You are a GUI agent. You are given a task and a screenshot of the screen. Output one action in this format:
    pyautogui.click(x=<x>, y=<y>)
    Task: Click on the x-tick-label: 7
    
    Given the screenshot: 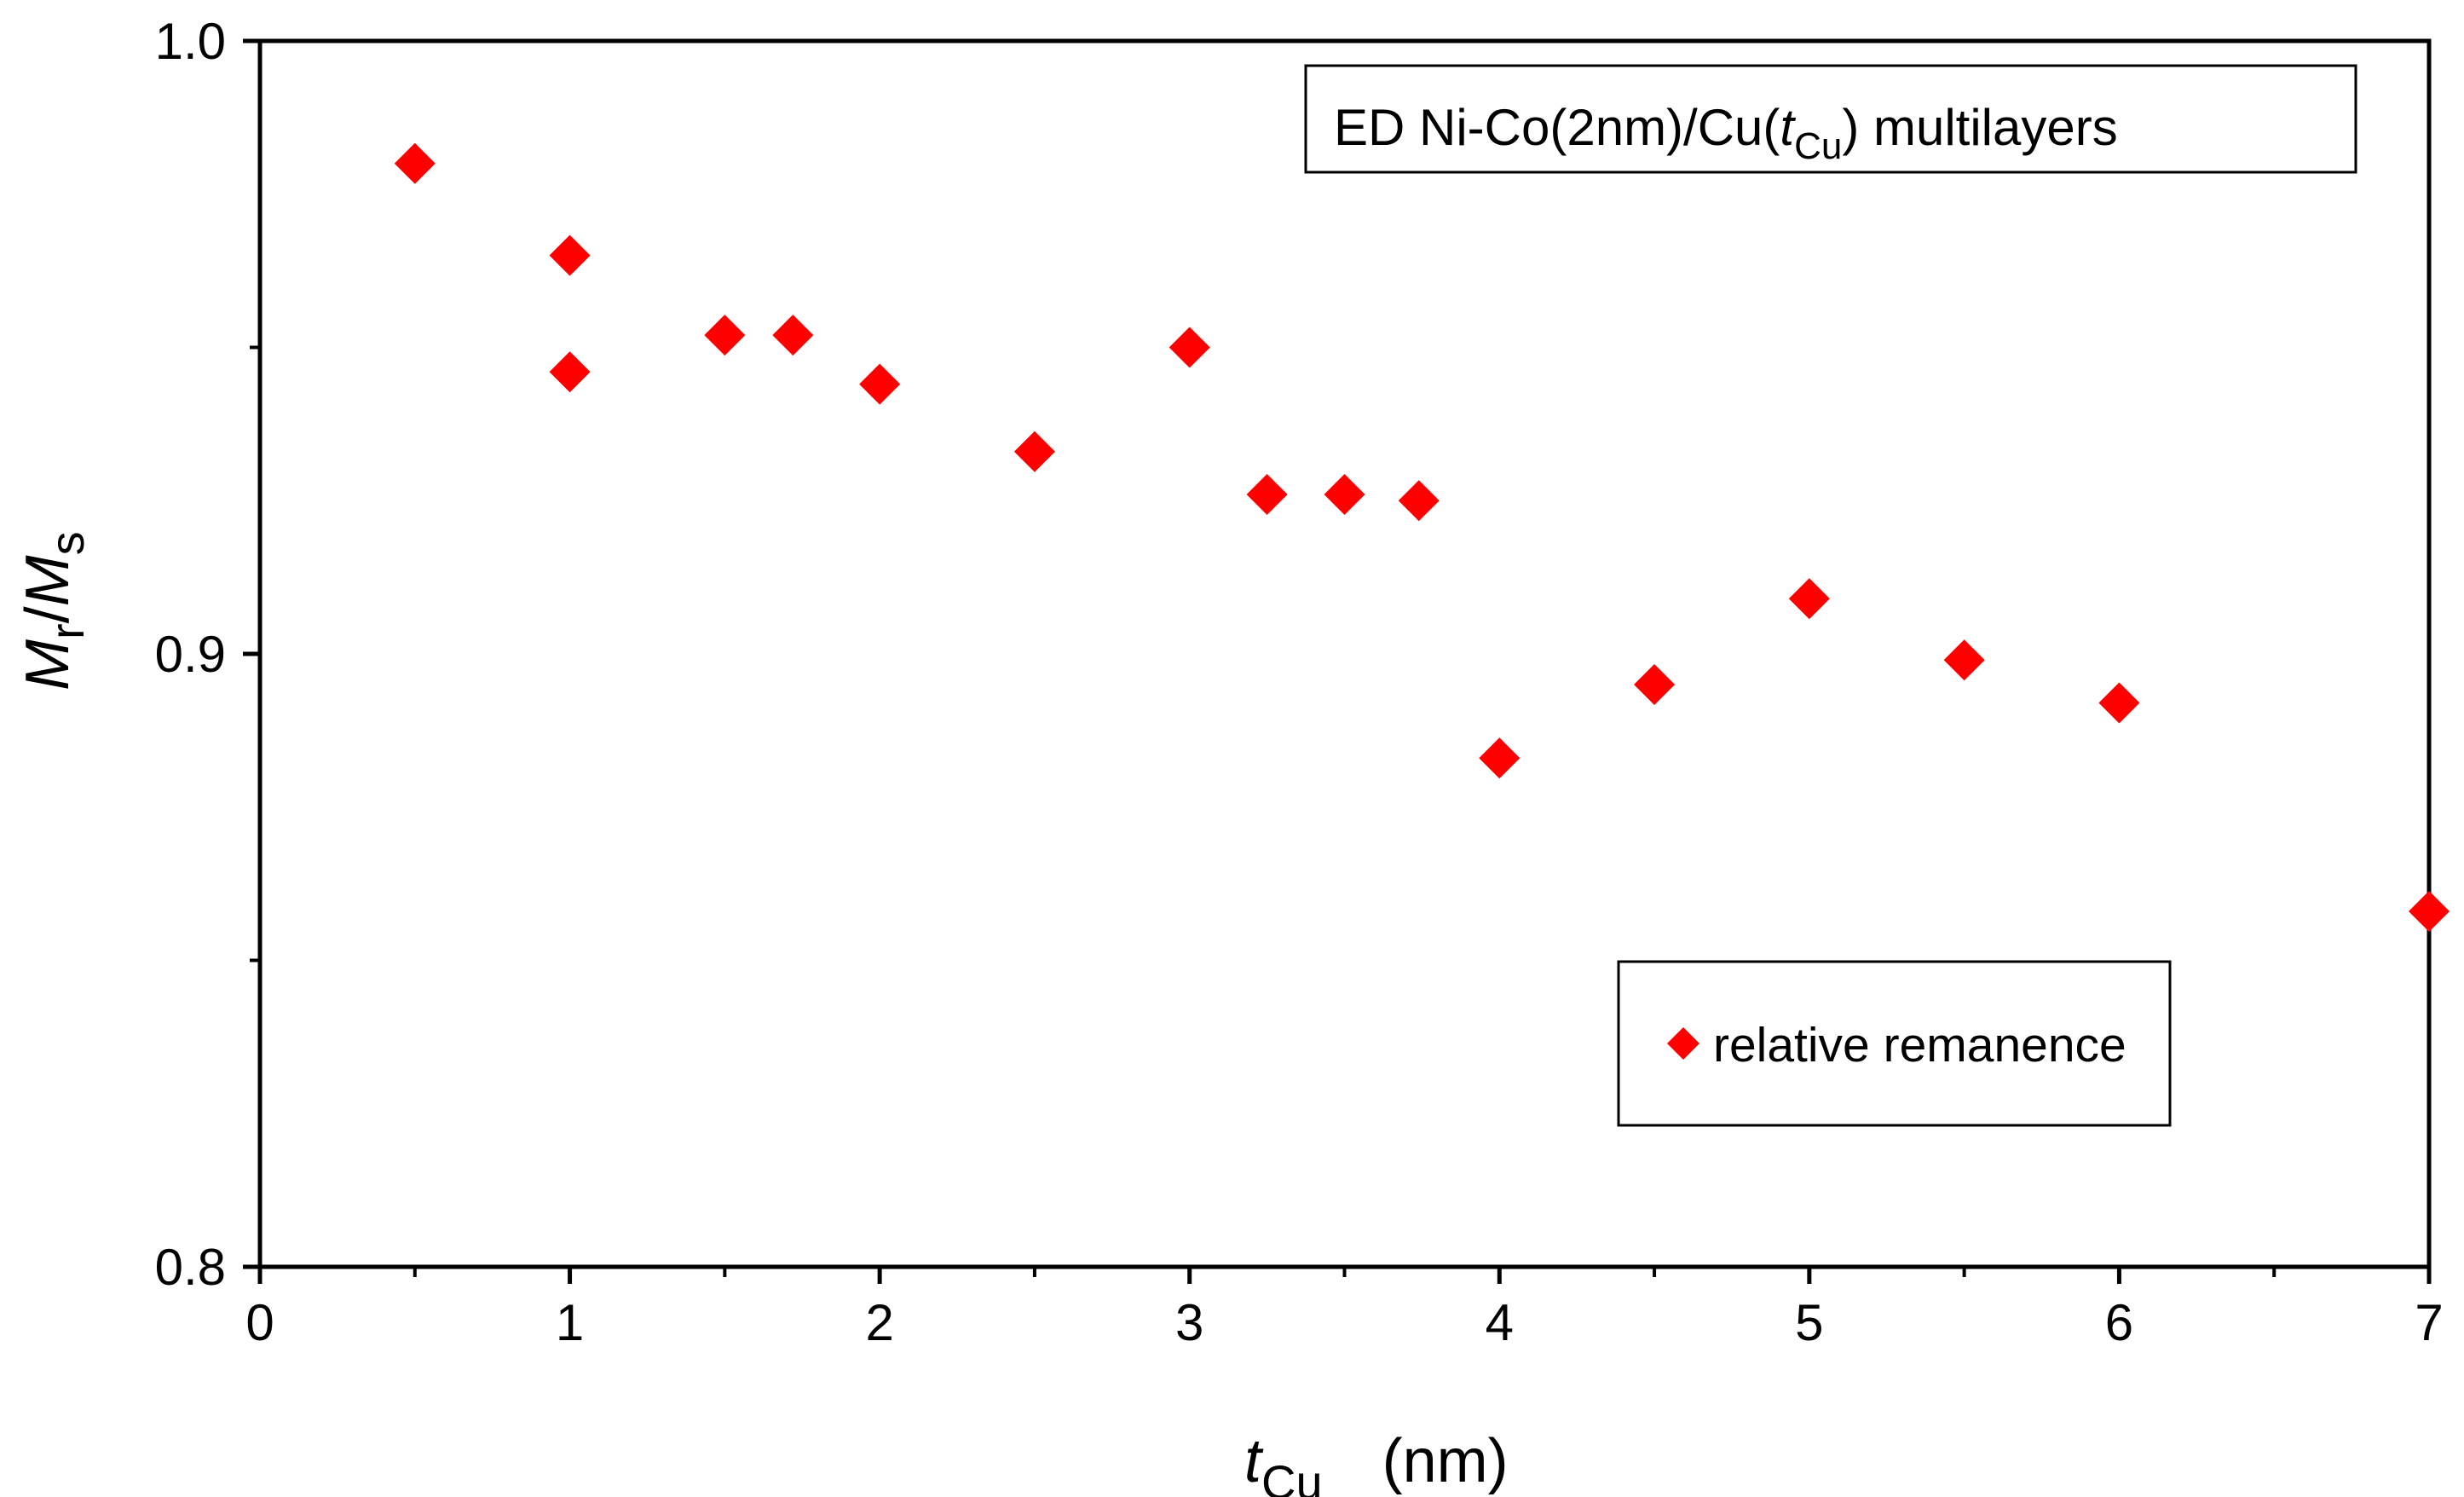 What is the action you would take?
    pyautogui.click(x=2429, y=1322)
    